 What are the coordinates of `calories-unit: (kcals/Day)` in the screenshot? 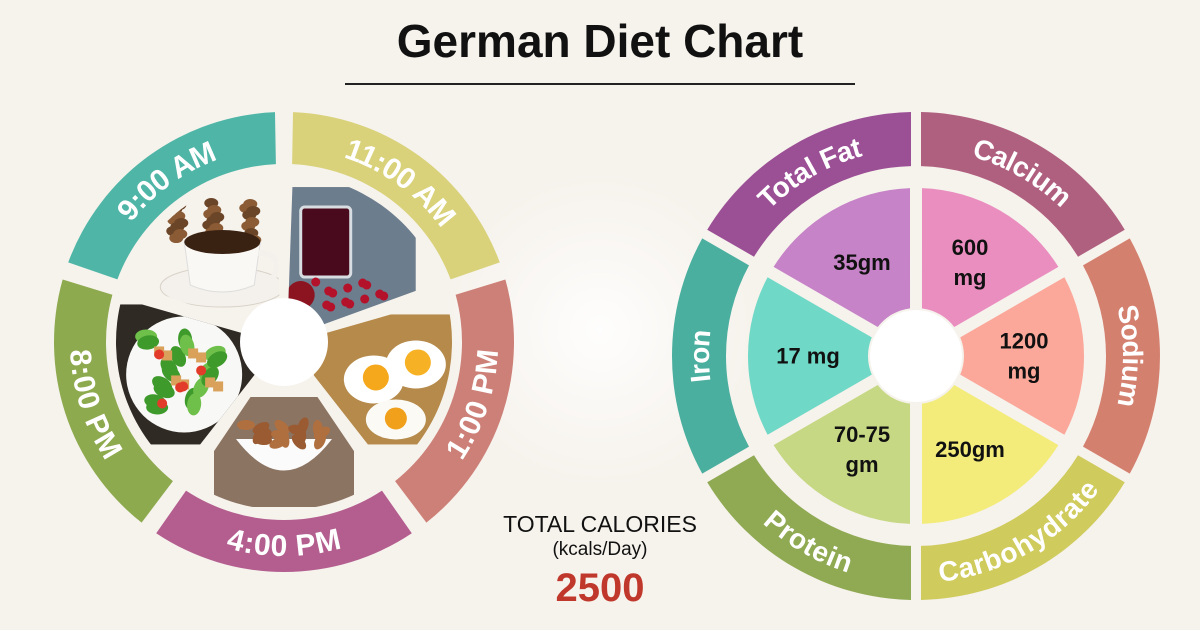 It's located at (600, 549).